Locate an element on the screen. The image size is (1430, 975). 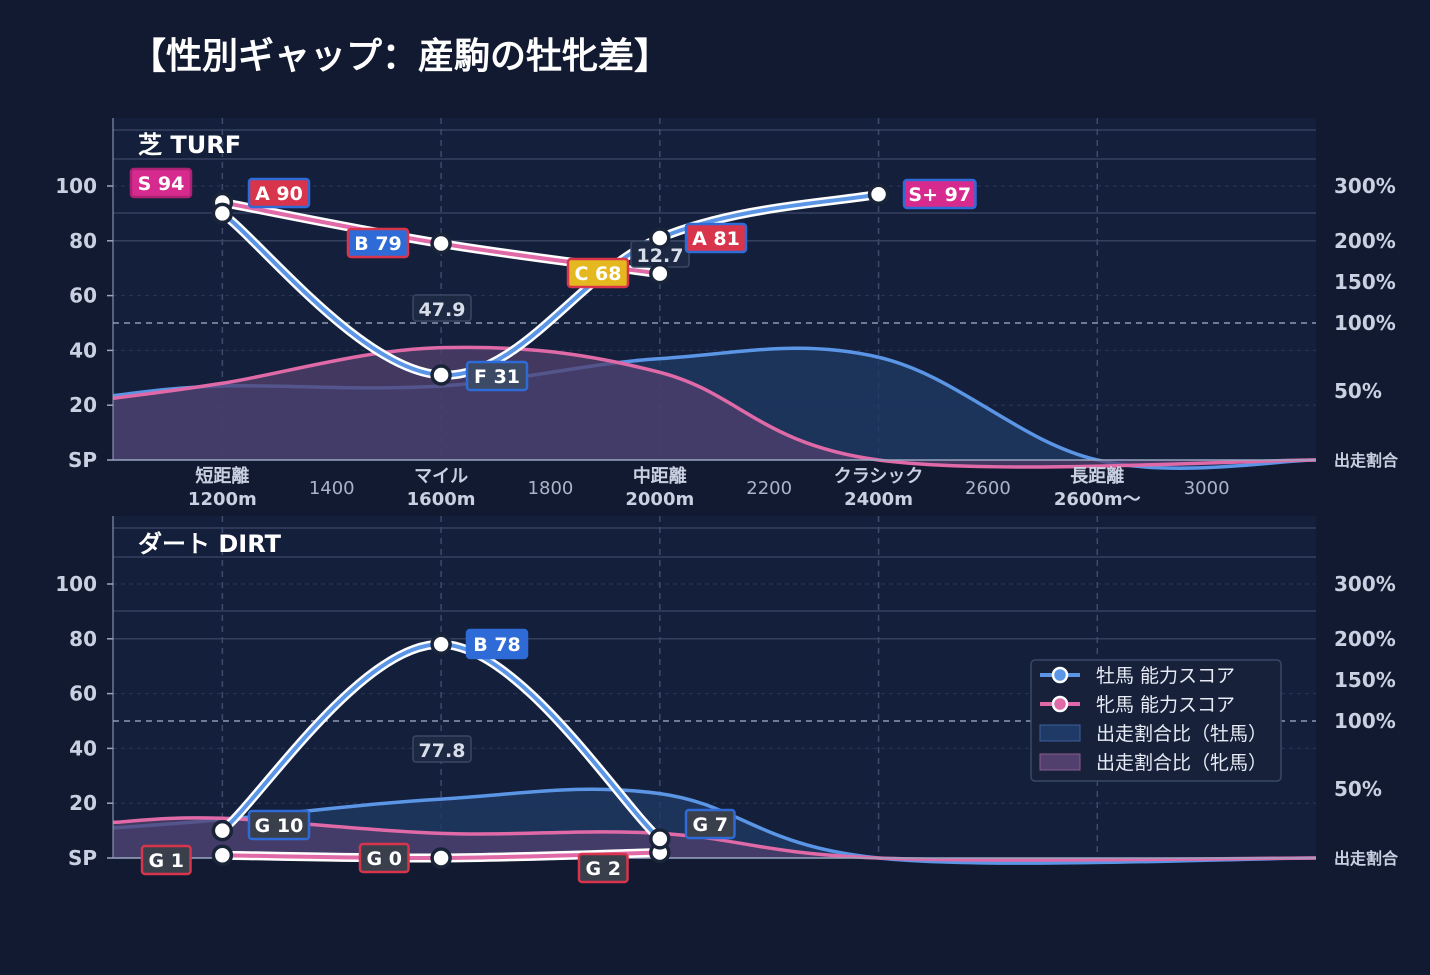
rank-badge: S 94 is located at coordinates (161, 183).